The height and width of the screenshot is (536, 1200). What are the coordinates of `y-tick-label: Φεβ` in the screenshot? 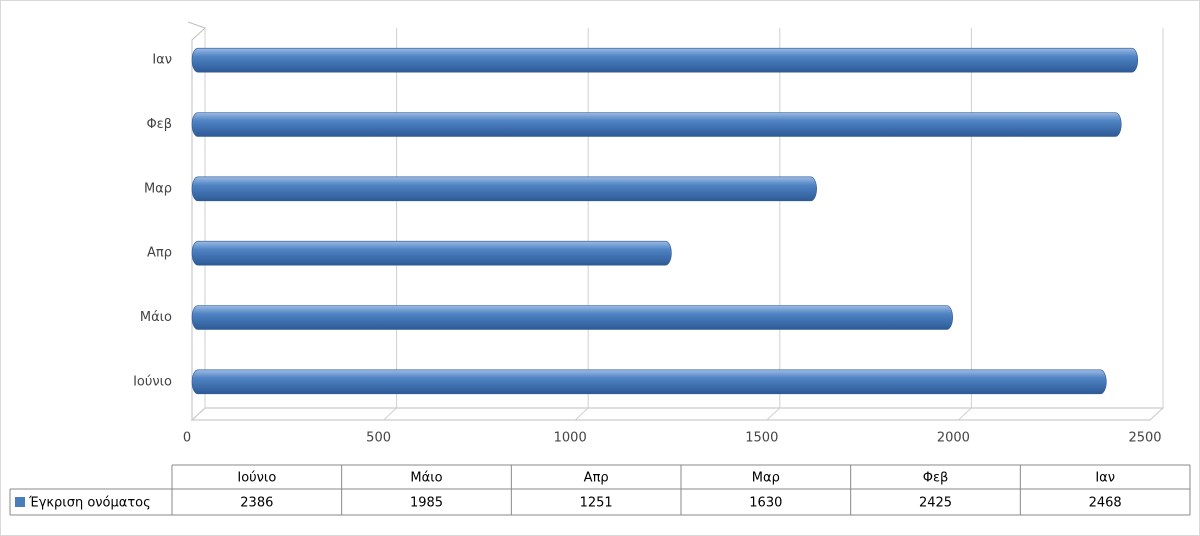 It's located at (159, 124).